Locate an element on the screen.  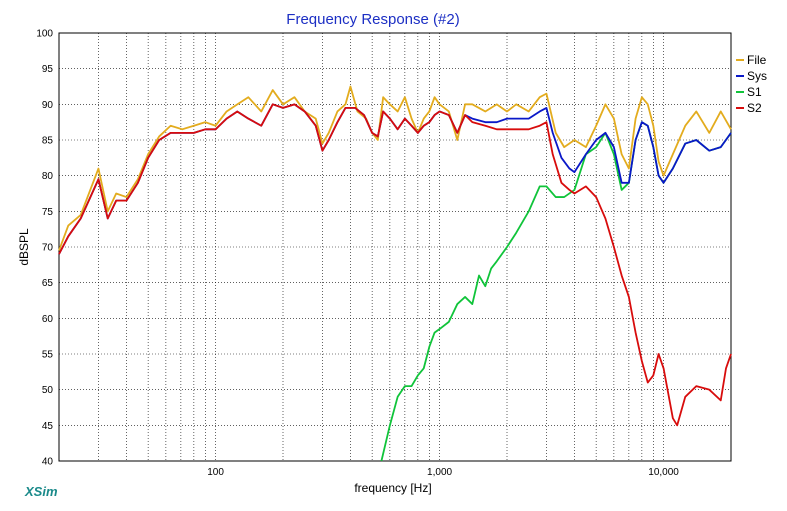
x-tick-label: 1,000 is located at coordinates (439, 472).